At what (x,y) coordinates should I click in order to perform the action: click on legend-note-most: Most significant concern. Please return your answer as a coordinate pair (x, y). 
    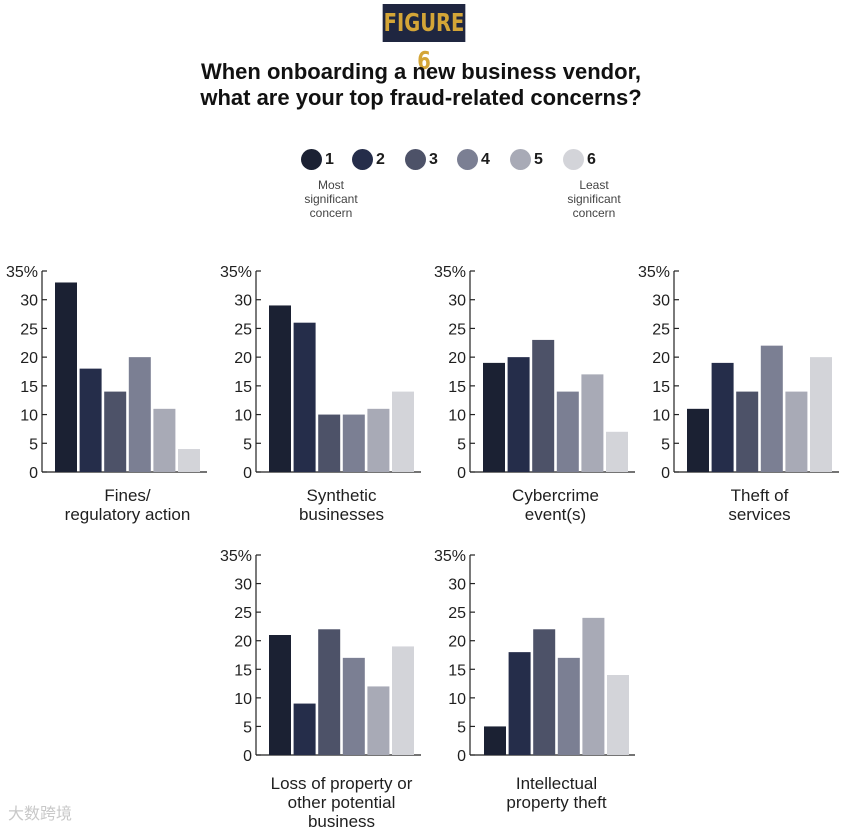
    Looking at the image, I should click on (331, 199).